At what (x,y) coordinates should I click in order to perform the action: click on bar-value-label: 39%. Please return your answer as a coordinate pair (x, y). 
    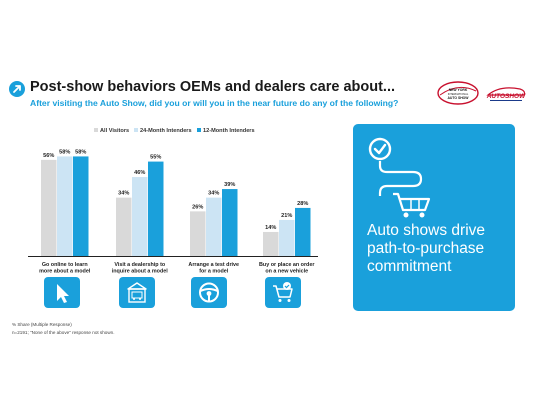
    Looking at the image, I should click on (229, 185).